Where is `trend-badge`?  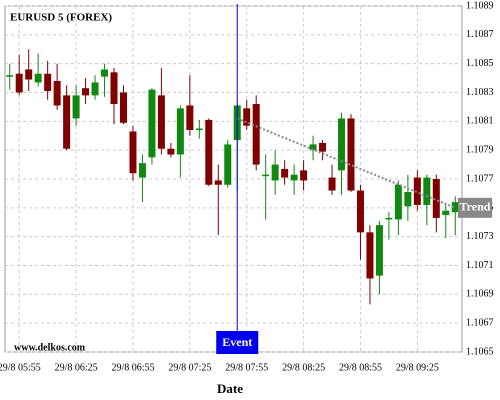 trend-badge is located at coordinates (475, 207).